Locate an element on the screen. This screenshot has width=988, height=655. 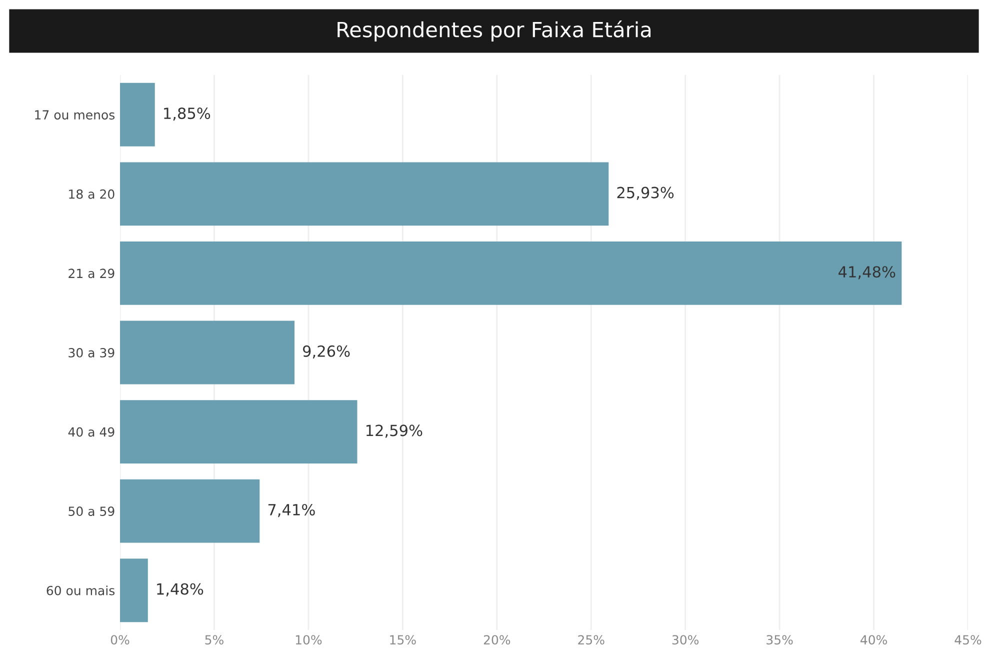
x-tick-label: 35% is located at coordinates (779, 640).